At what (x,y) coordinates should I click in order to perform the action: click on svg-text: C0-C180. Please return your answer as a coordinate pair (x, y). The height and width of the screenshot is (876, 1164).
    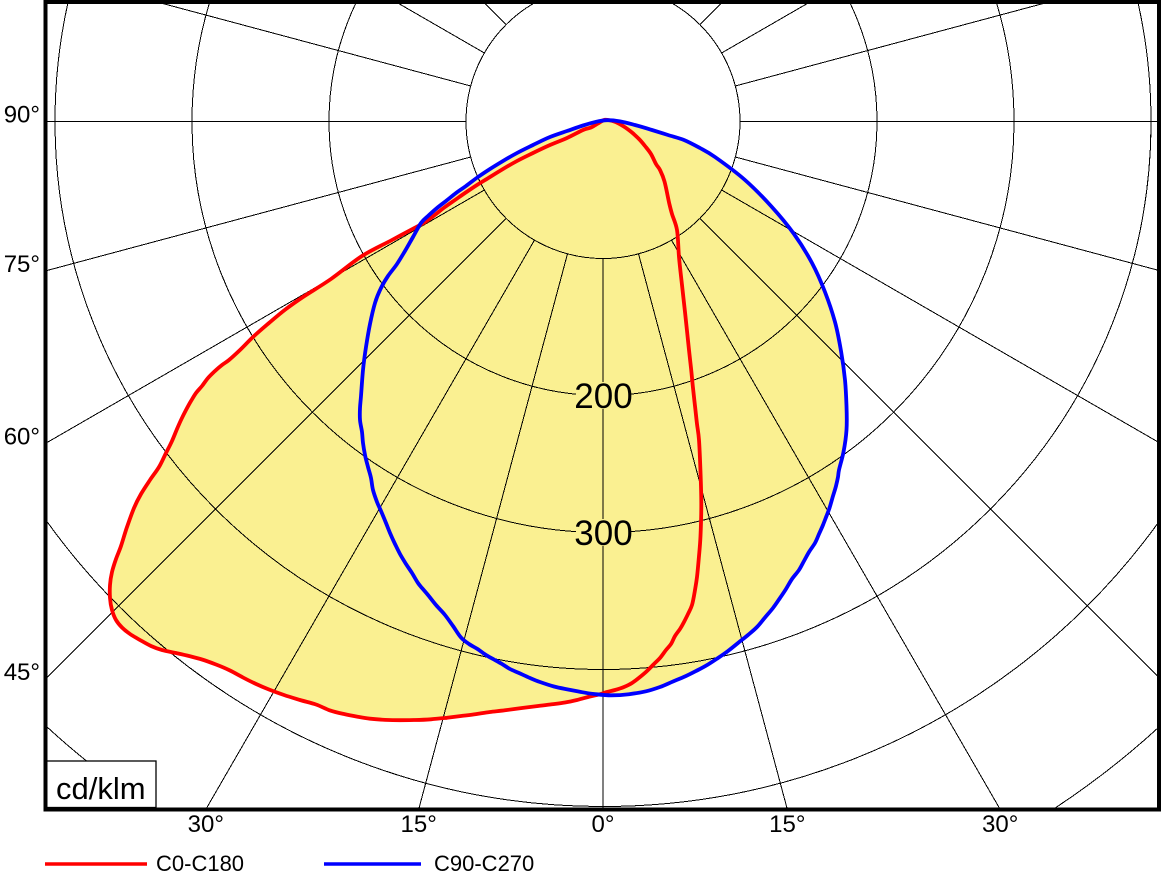
    Looking at the image, I should click on (200, 863).